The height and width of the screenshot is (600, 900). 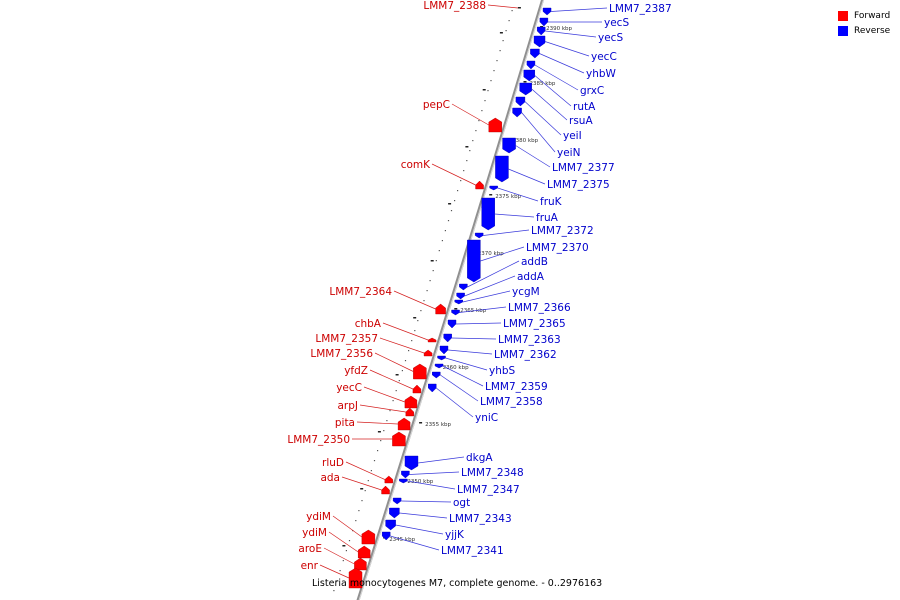 I want to click on legend-item-forward: Forward, so click(x=864, y=15).